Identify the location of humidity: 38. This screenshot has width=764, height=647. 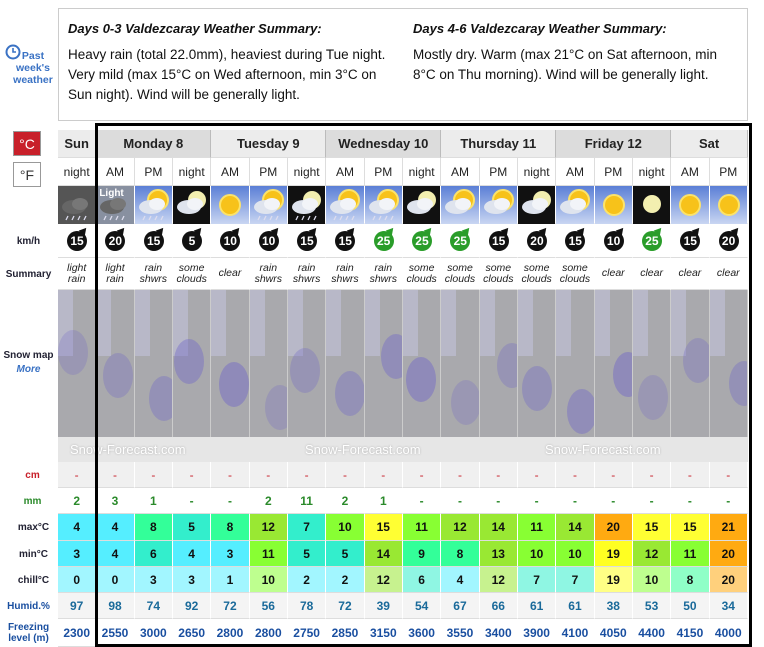
(613, 606).